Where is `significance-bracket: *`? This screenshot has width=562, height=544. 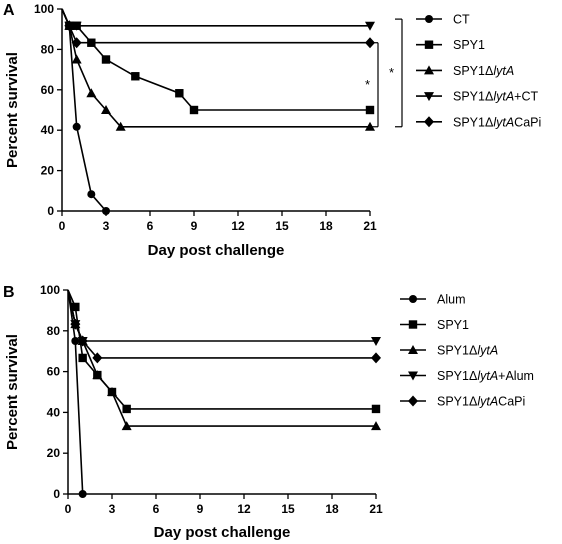
significance-bracket: * is located at coordinates (396, 73).